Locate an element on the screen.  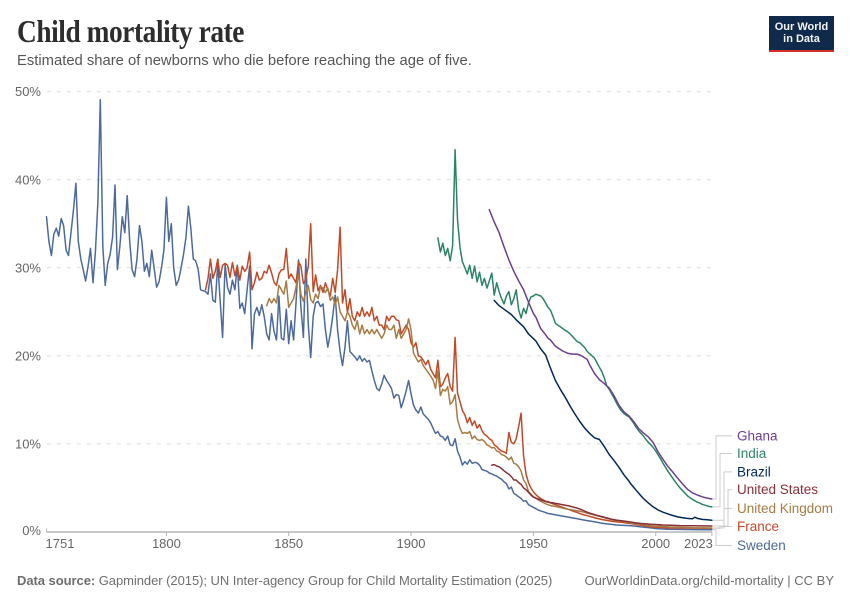
svg-text: 1850 is located at coordinates (288, 543).